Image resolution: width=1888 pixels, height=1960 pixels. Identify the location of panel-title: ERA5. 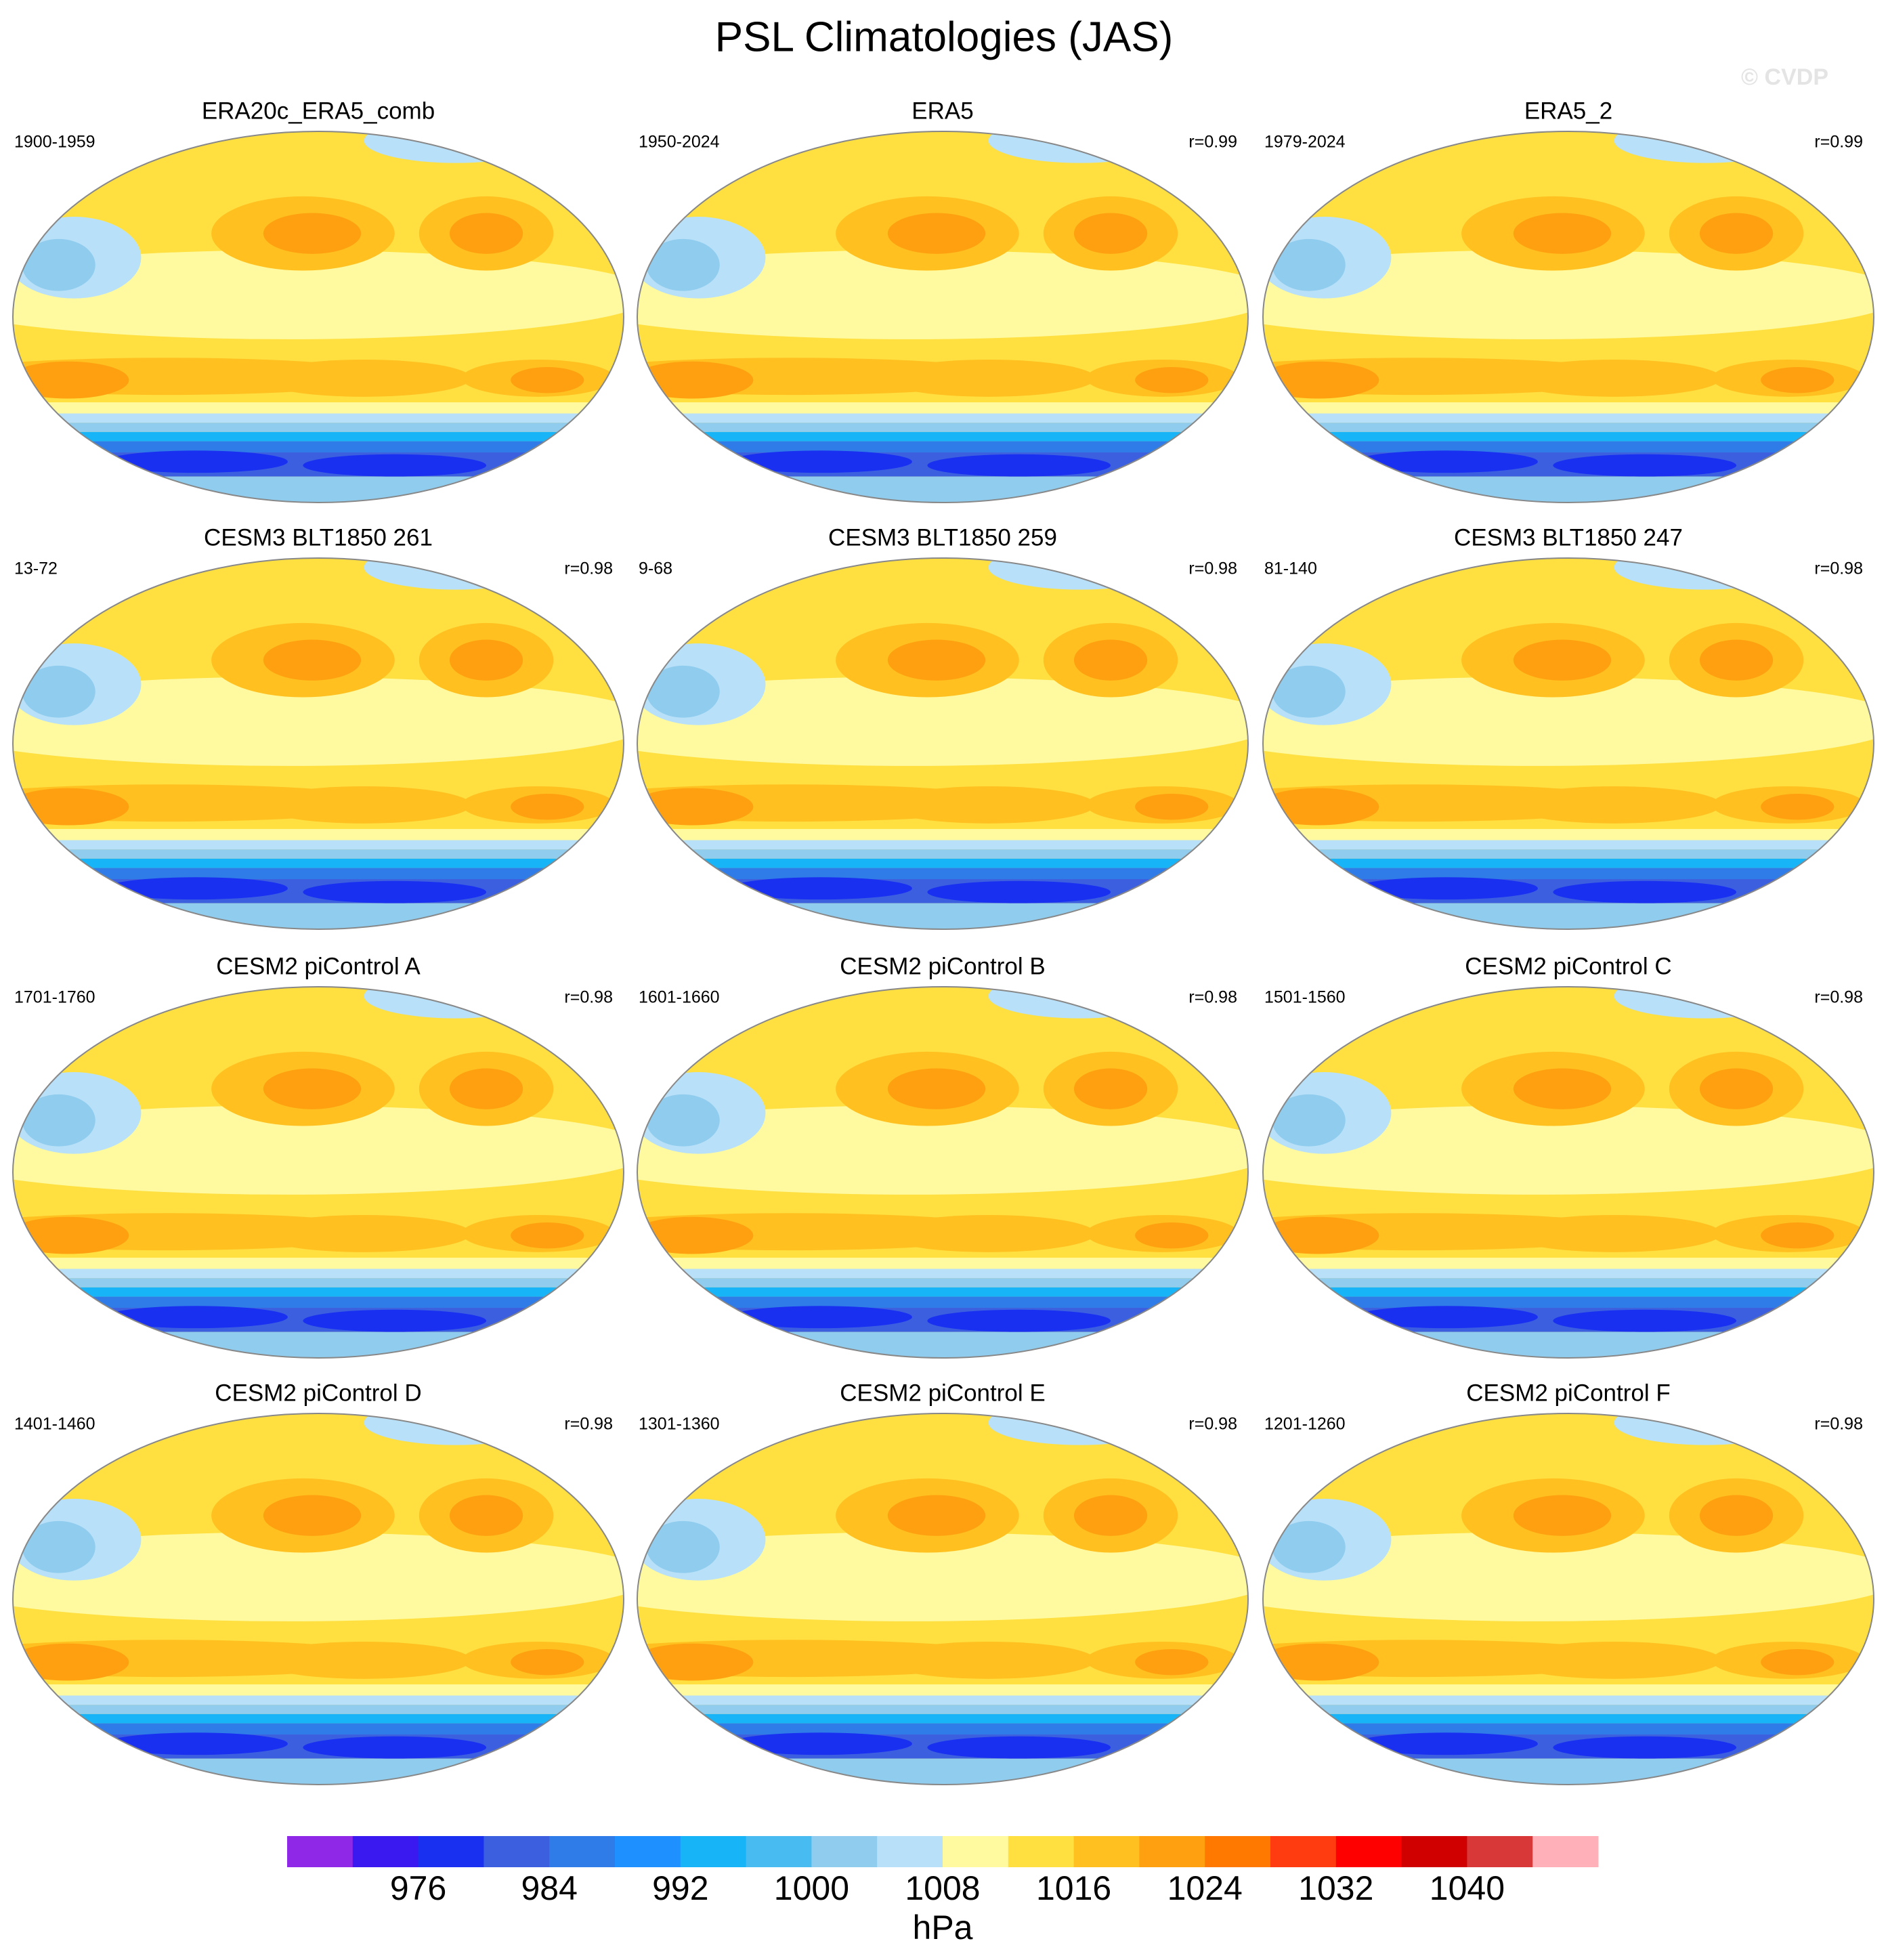
(942, 111).